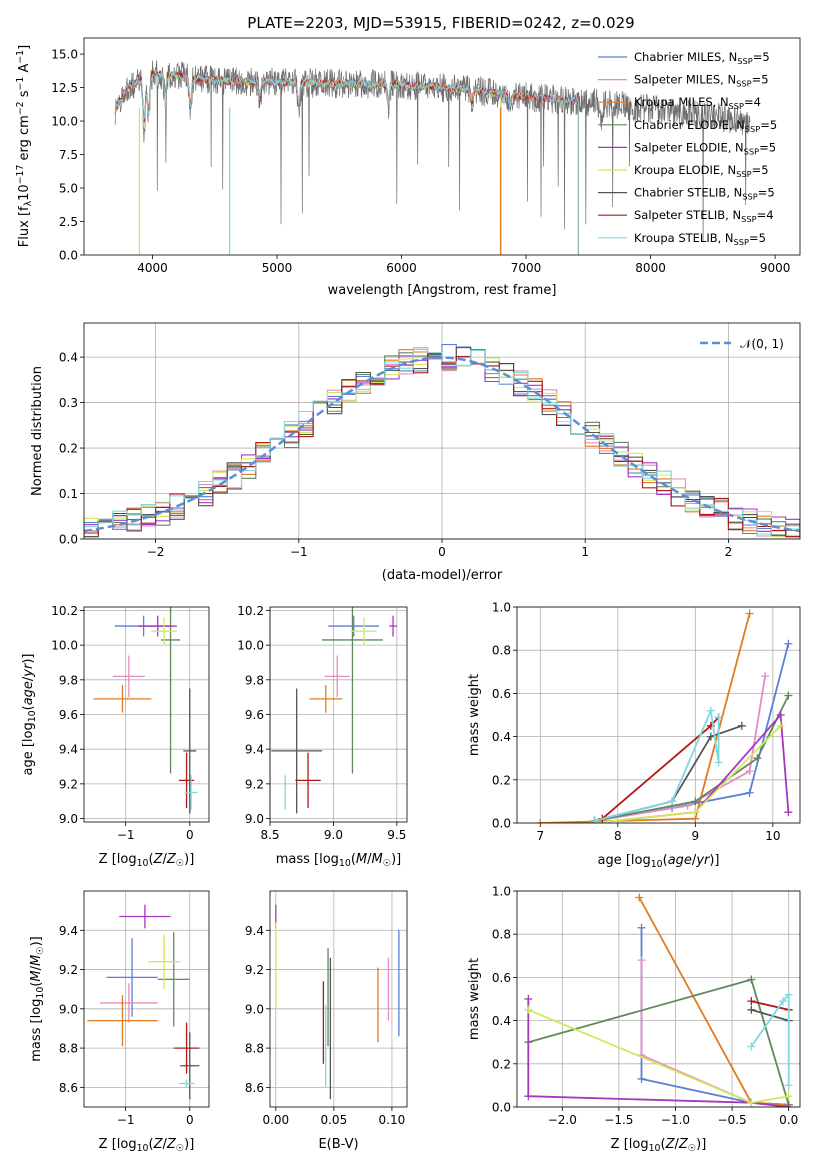  Describe the element at coordinates (396, 835) in the screenshot. I see `x-tick-label: 9.5` at that location.